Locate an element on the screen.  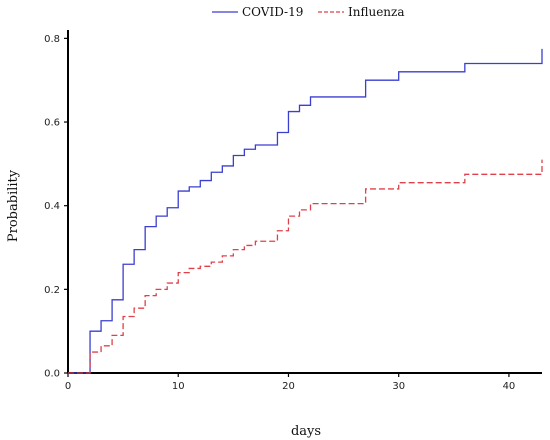
x-tick-label: 40 is located at coordinates (509, 386).